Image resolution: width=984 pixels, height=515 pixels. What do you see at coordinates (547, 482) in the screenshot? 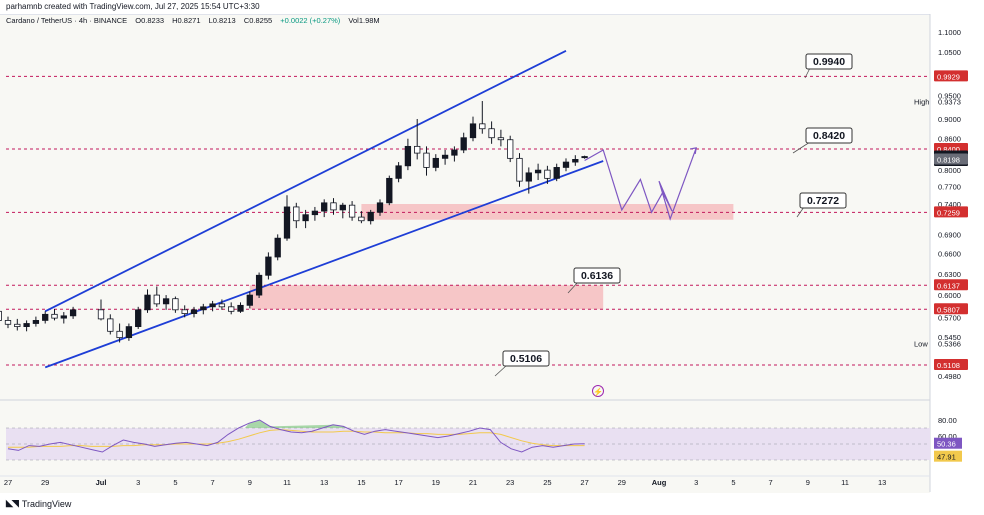
I see `time-tick-label: 25` at bounding box center [547, 482].